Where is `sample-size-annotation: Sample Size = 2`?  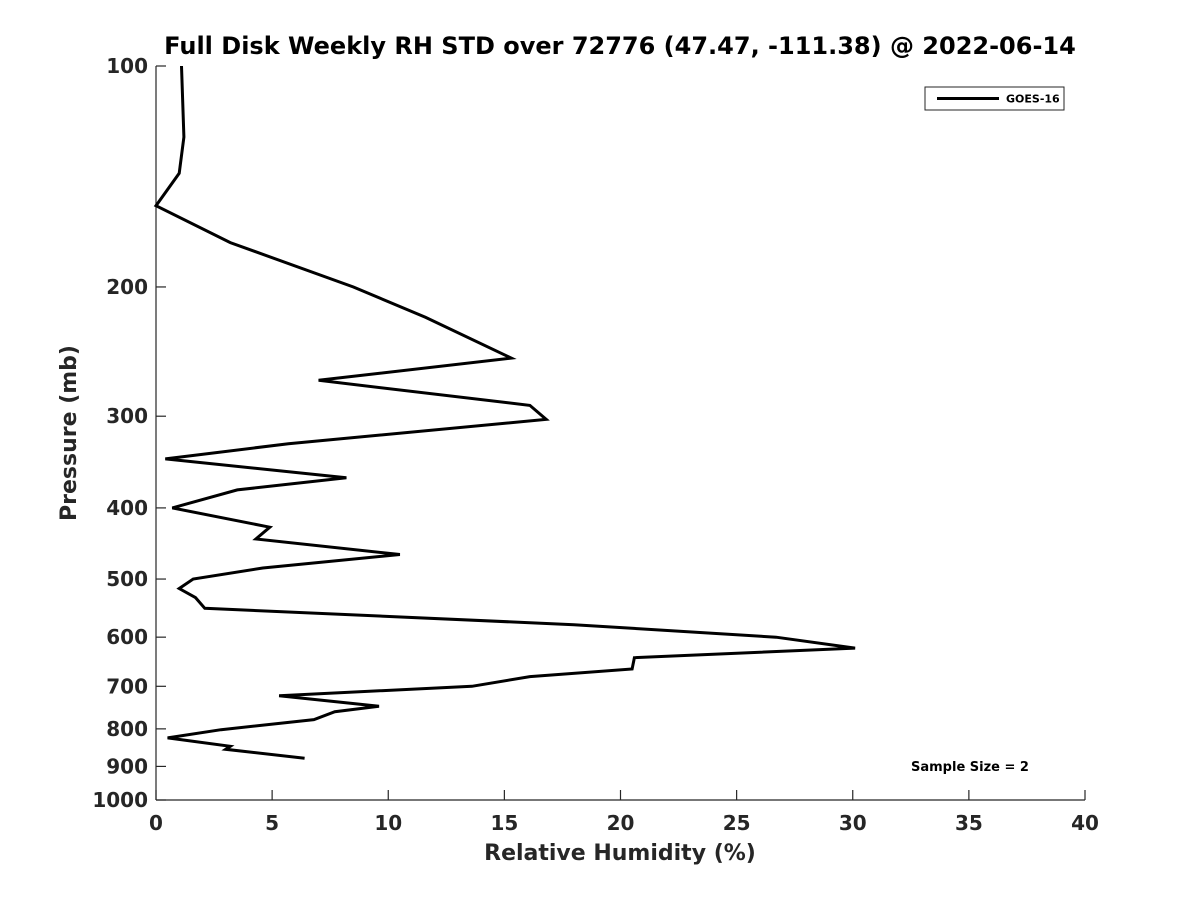
sample-size-annotation: Sample Size = 2 is located at coordinates (970, 767).